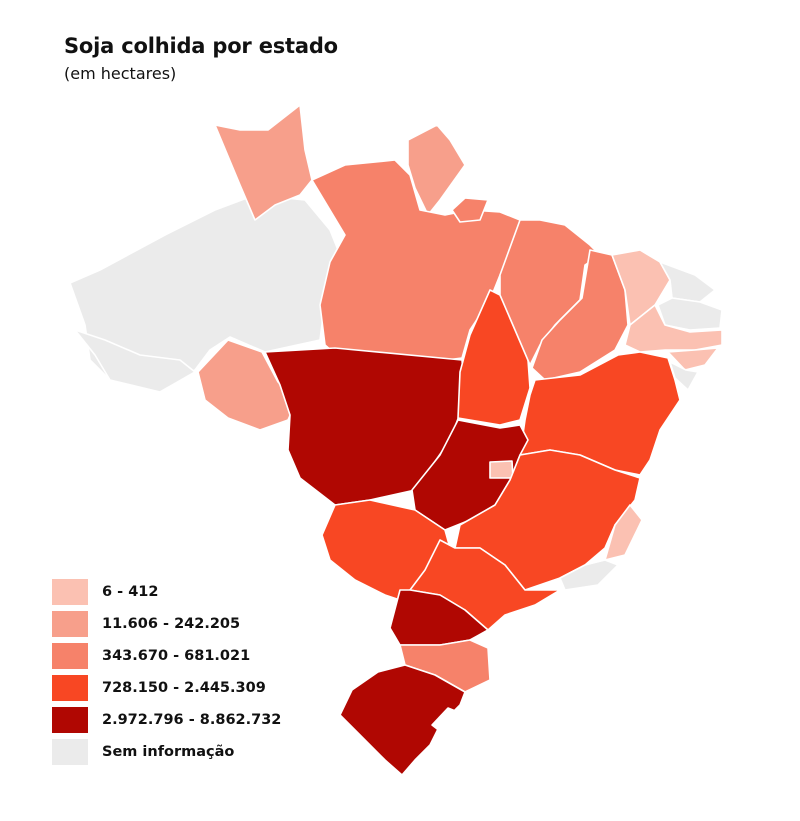  I want to click on state-RS, so click(402, 720).